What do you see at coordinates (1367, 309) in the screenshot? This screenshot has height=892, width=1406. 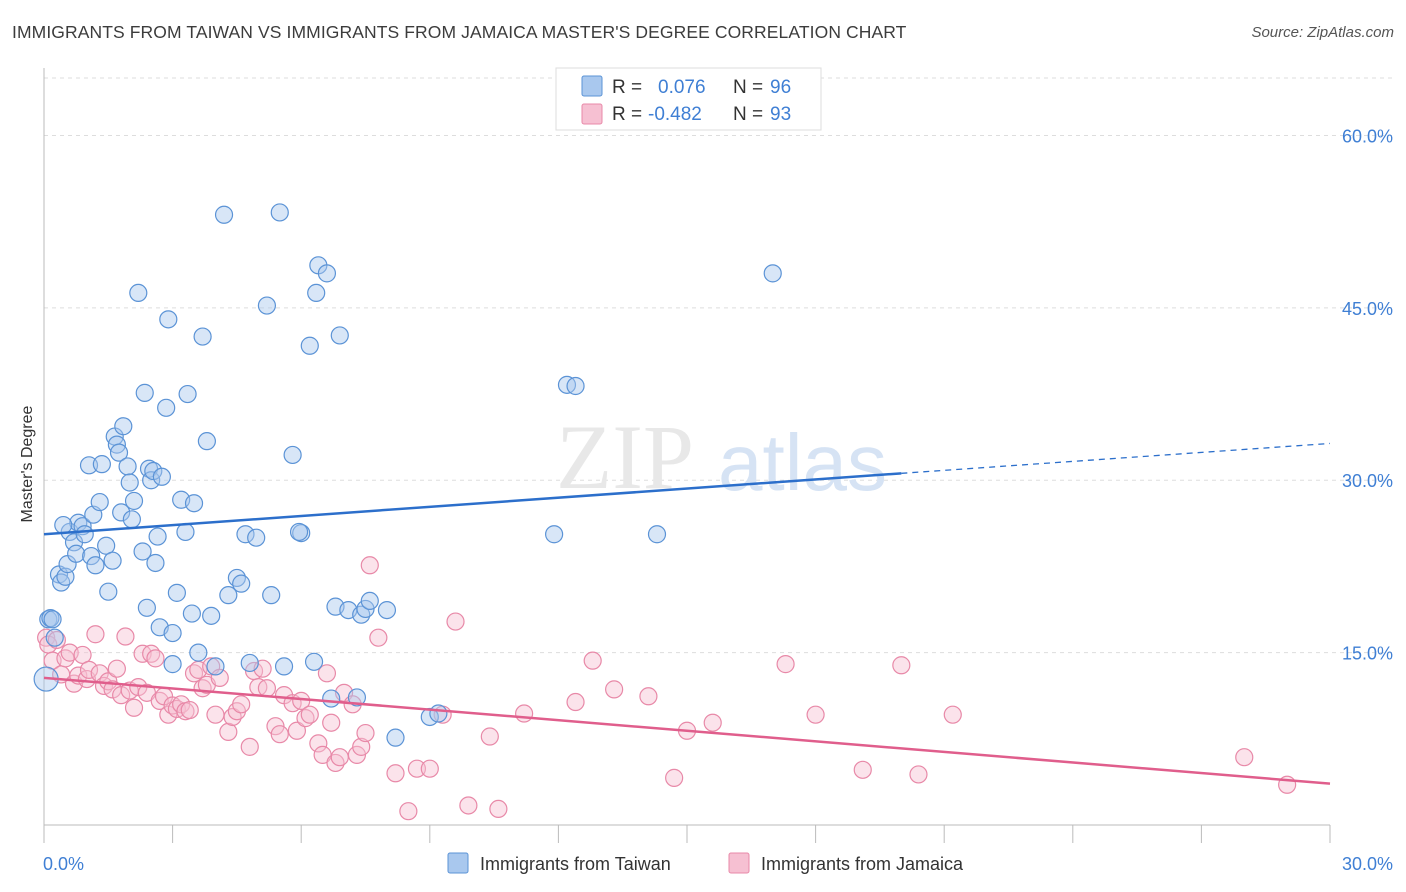 I see `y-tick-label-2: 45.0%` at bounding box center [1367, 309].